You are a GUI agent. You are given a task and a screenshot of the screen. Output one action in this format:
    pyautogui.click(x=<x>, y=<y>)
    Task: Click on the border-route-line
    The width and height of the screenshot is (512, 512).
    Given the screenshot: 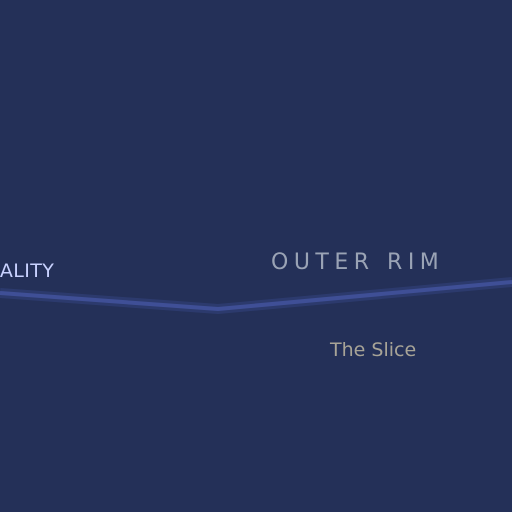 What is the action you would take?
    pyautogui.click(x=256, y=295)
    